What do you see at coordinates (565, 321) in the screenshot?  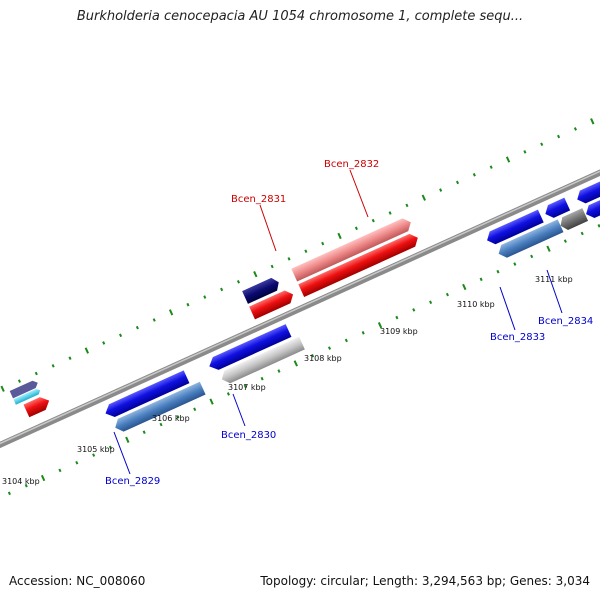 I see `gene-label-bcen2834: Bcen_2834` at bounding box center [565, 321].